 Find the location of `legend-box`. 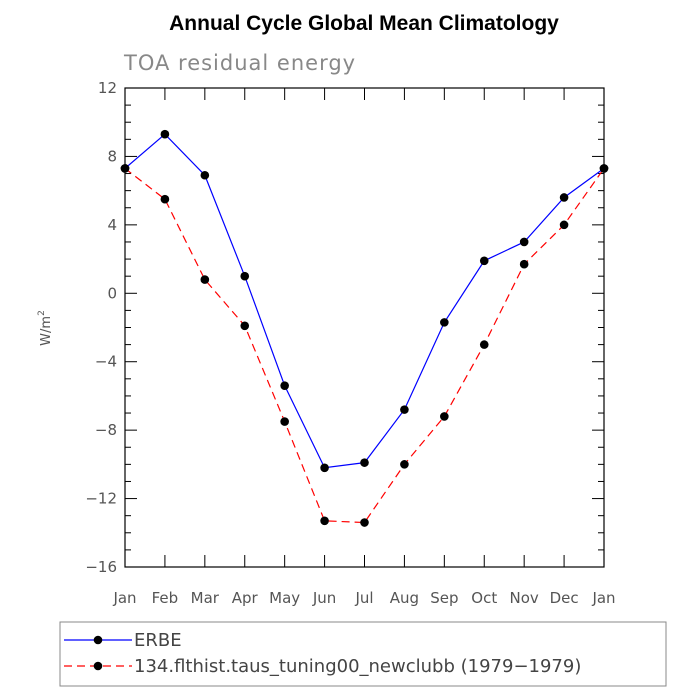

legend-box is located at coordinates (363, 654).